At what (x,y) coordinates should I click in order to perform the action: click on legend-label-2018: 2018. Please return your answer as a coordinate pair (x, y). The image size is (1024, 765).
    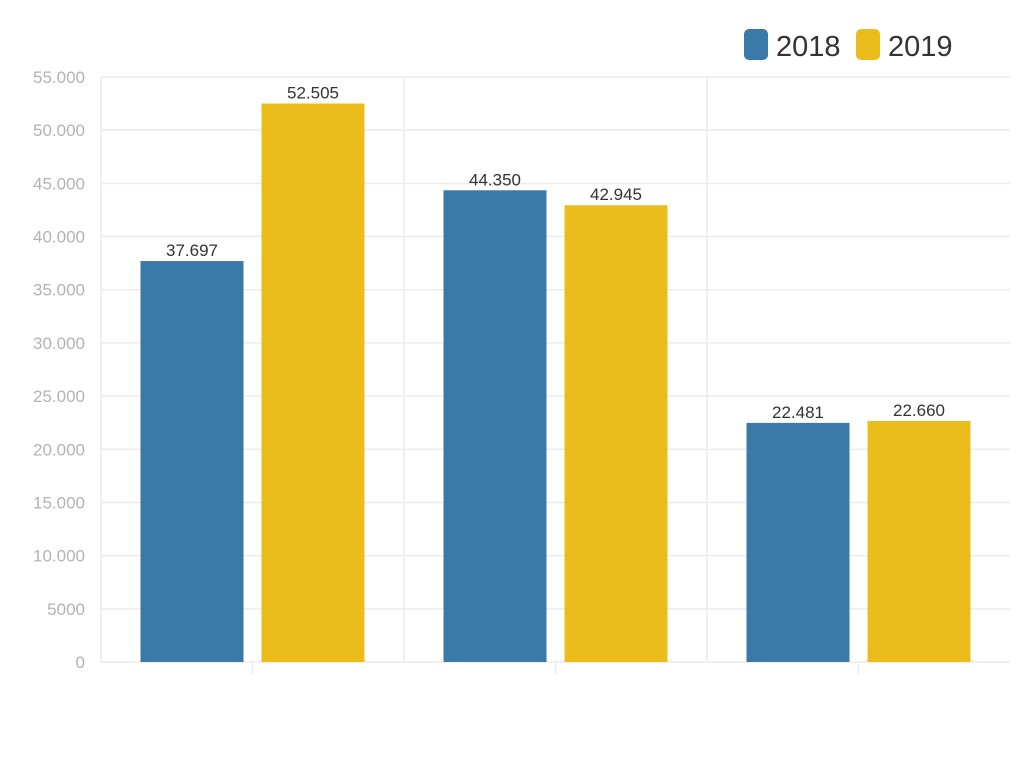
    Looking at the image, I should click on (808, 47).